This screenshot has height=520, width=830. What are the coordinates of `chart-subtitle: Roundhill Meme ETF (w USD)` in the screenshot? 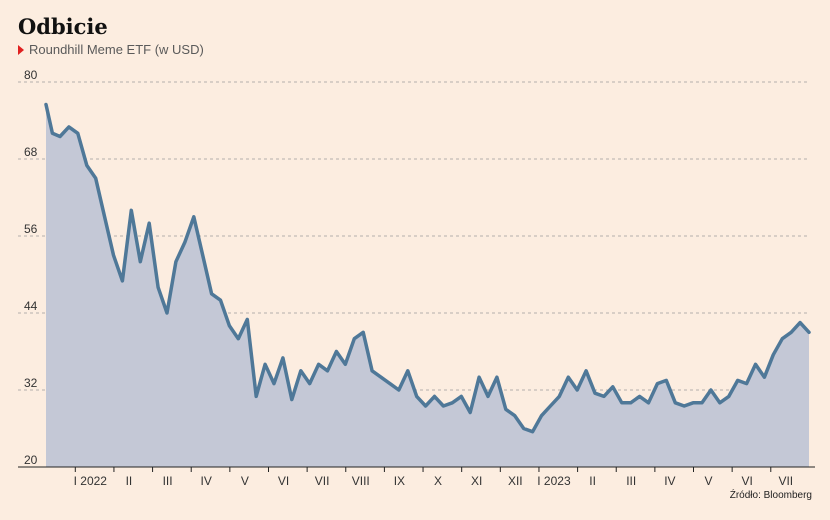 It's located at (111, 49).